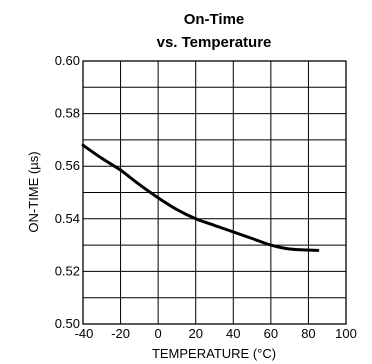 The height and width of the screenshot is (364, 372). I want to click on x-tick-label: -40, so click(84, 333).